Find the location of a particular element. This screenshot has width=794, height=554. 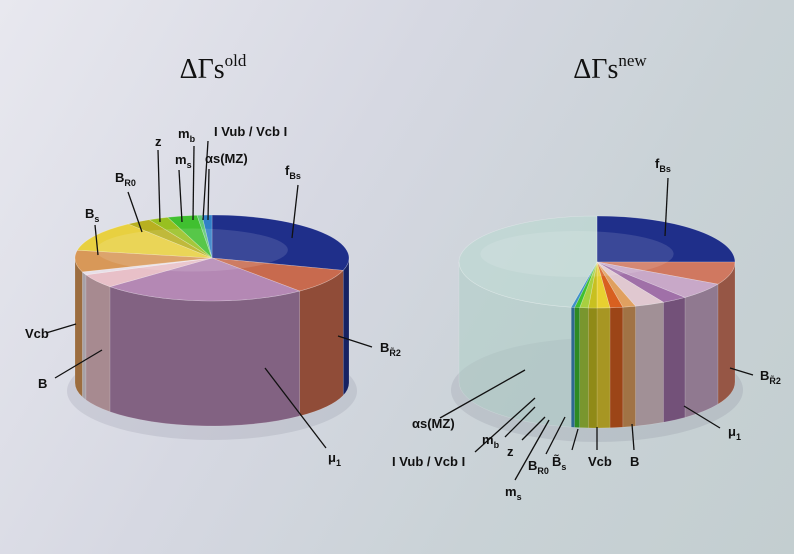

slice-label: Bs is located at coordinates (92, 215).